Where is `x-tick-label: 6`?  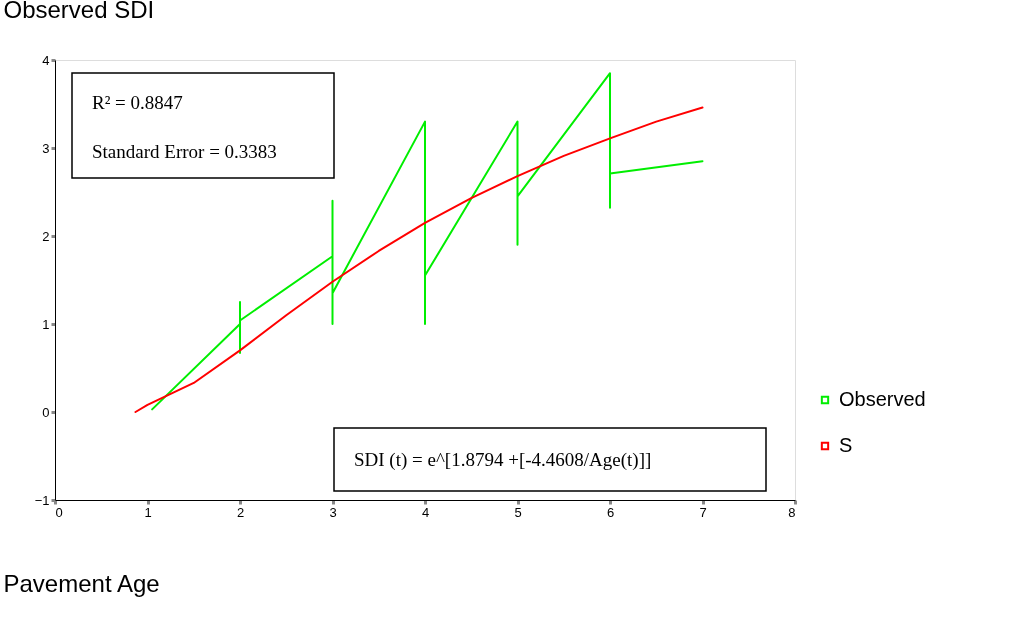 x-tick-label: 6 is located at coordinates (610, 512).